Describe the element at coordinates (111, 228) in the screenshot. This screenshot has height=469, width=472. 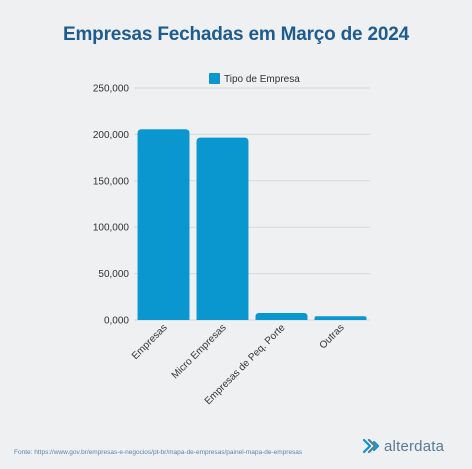
I see `y-tick-label: 100,000` at that location.